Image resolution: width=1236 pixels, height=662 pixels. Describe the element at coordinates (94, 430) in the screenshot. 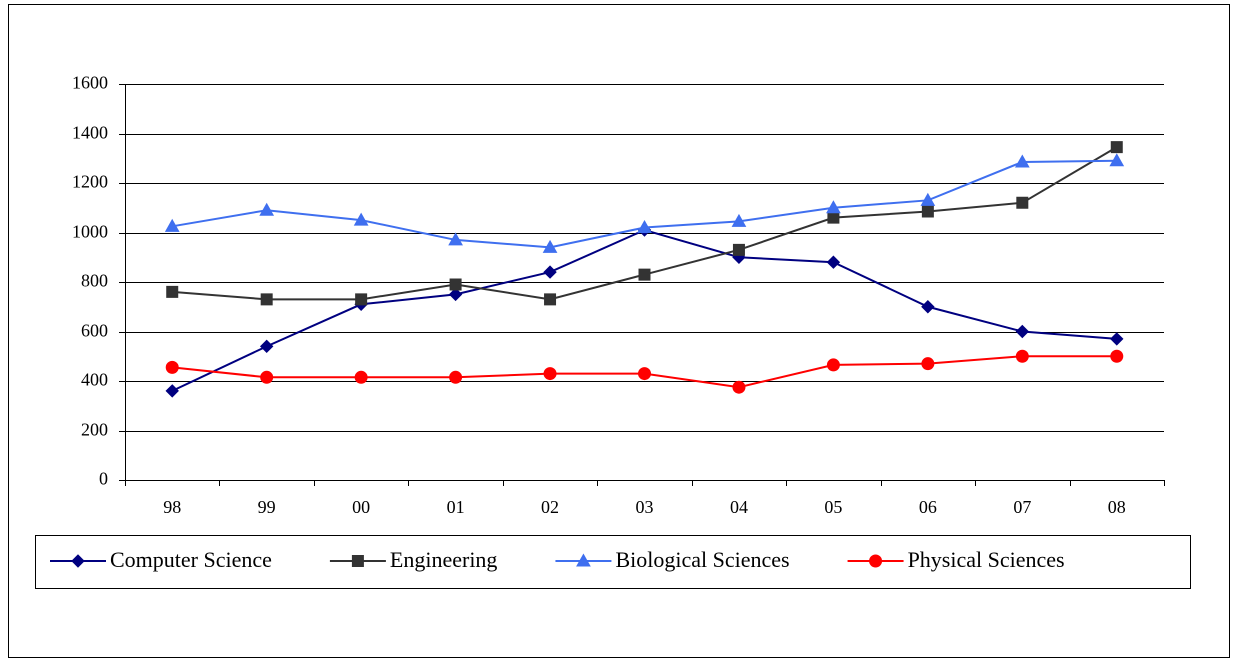

I see `y-tick-label: 200` at that location.